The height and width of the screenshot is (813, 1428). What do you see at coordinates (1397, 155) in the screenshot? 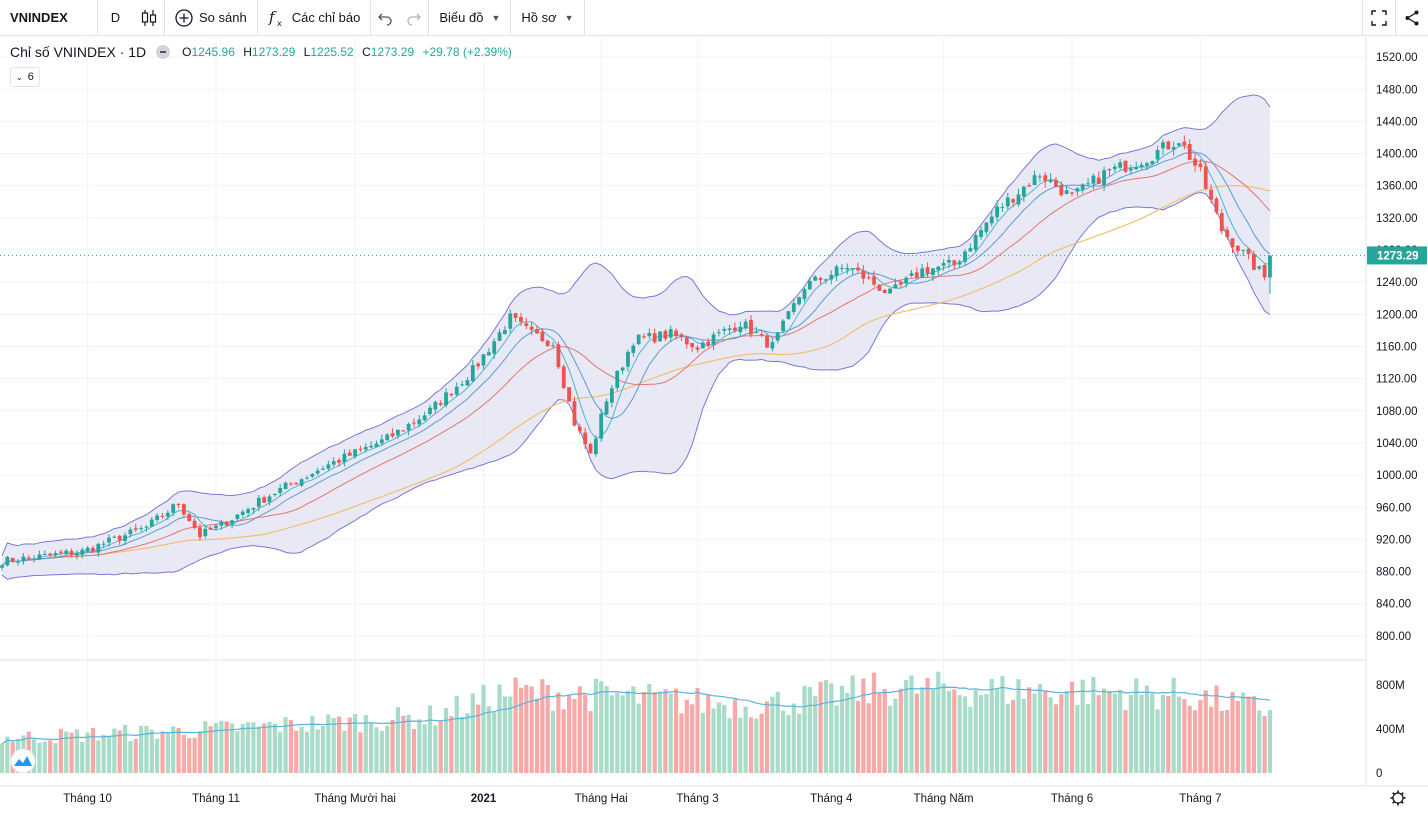
I see `price-tick-label: 1400.00` at bounding box center [1397, 155].